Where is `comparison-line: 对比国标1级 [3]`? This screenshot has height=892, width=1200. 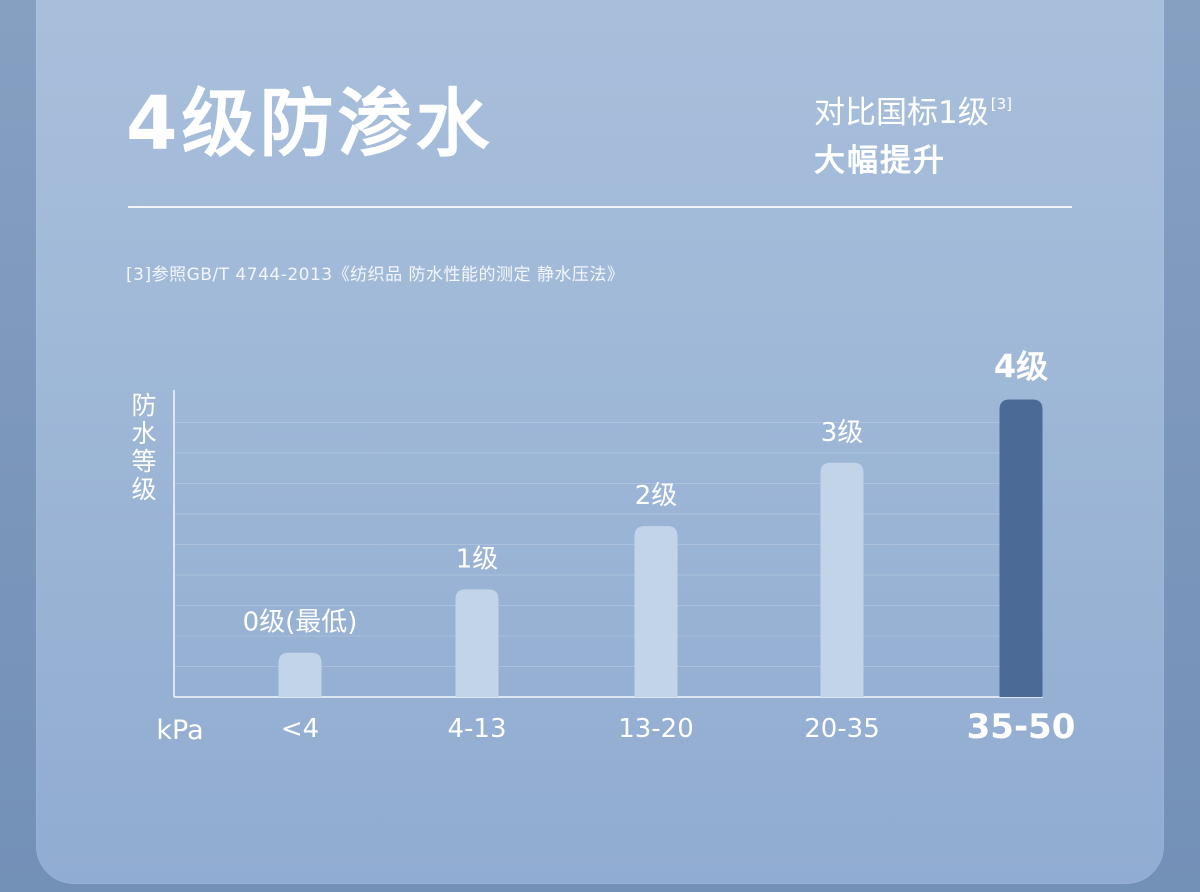 comparison-line: 对比国标1级 [3] is located at coordinates (964, 108).